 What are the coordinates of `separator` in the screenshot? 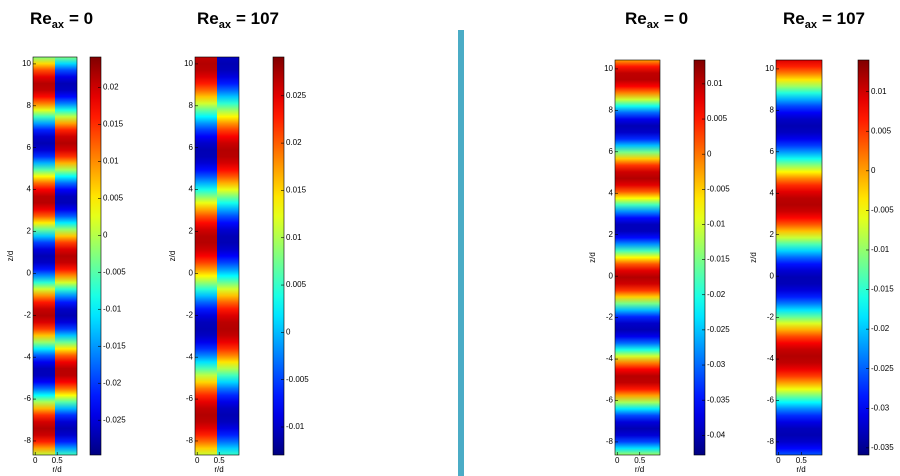 It's located at (461, 253).